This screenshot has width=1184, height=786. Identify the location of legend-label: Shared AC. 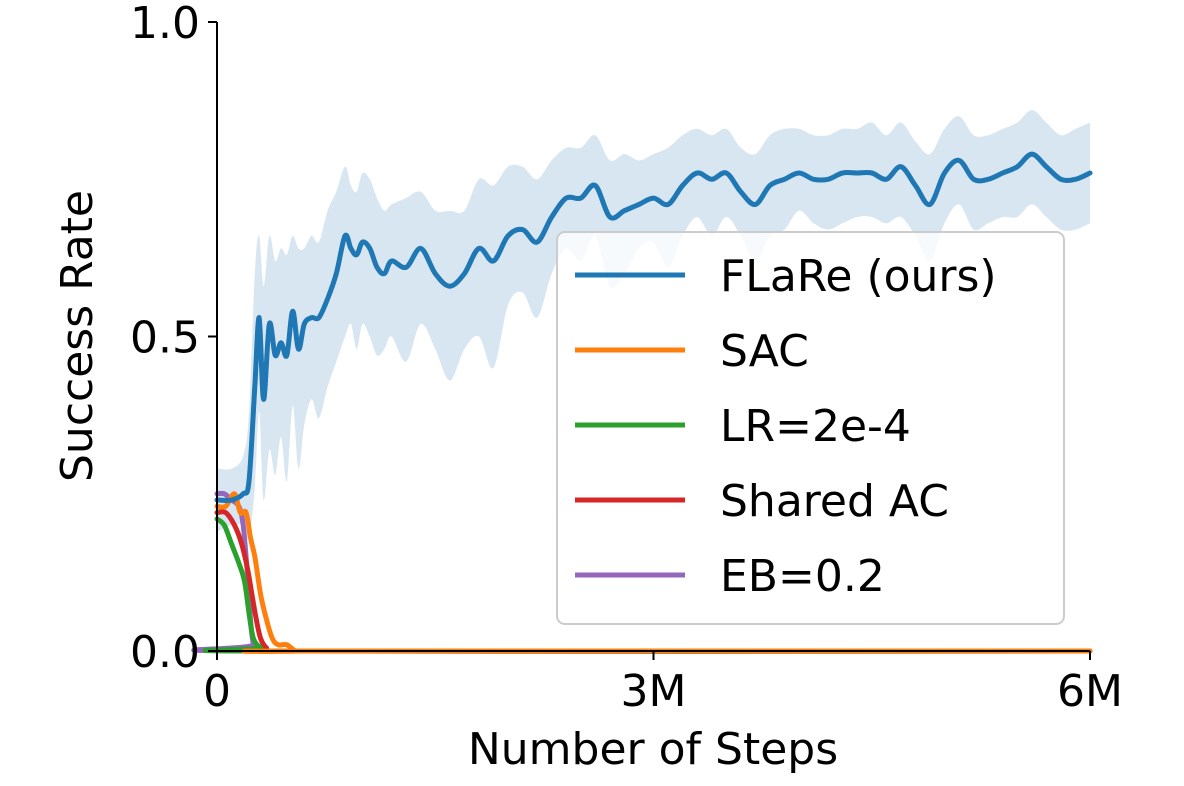
(834, 501).